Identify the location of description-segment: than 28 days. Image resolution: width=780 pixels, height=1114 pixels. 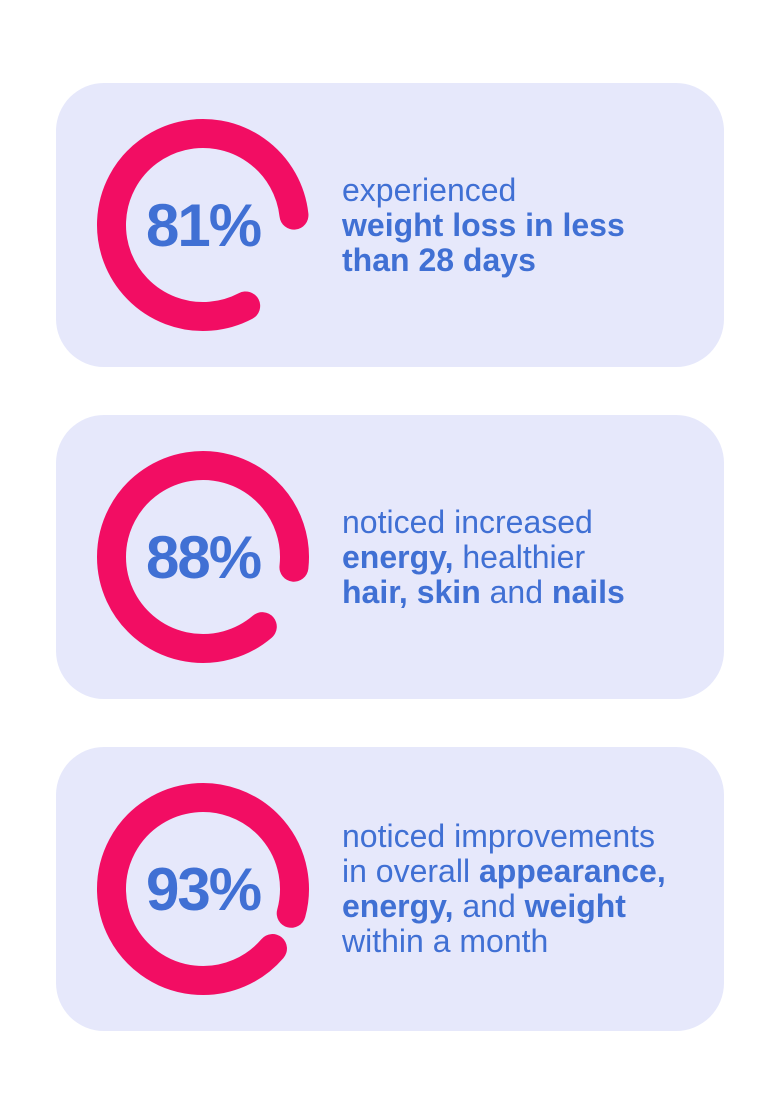
(439, 259).